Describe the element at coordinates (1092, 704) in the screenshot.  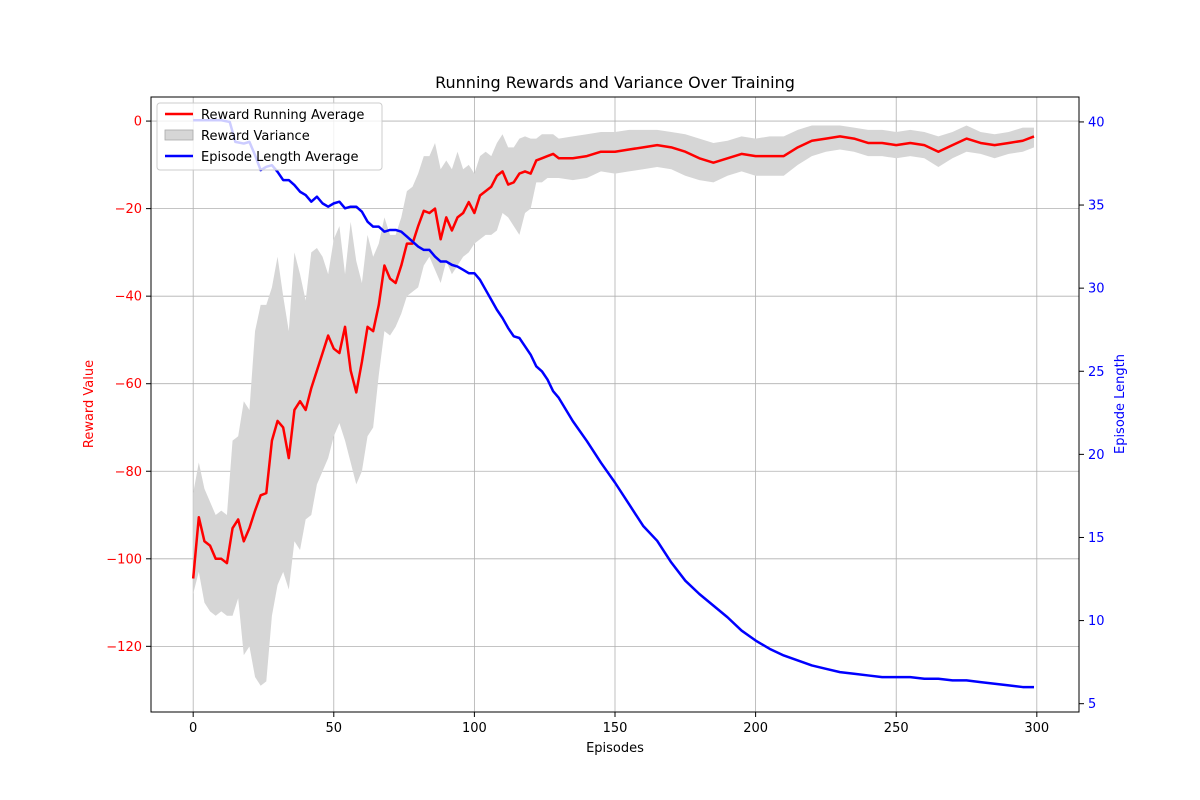
I see `y-right-tick-label: 5` at that location.